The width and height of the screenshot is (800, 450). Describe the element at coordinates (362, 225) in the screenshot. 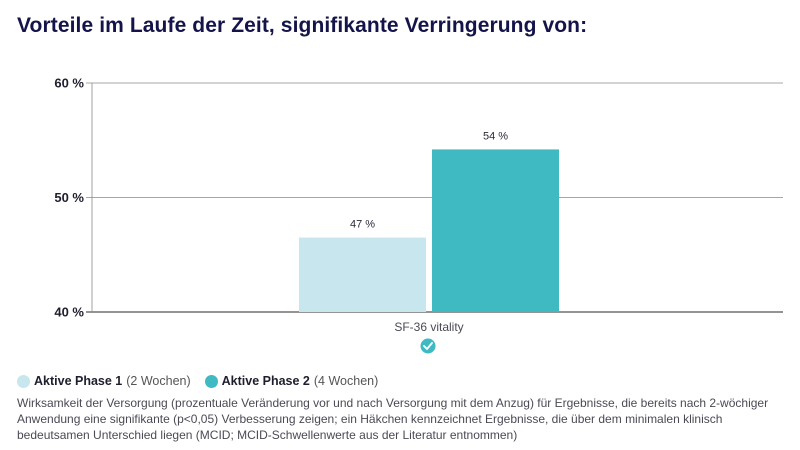

I see `bar-value-label: 47 %` at that location.